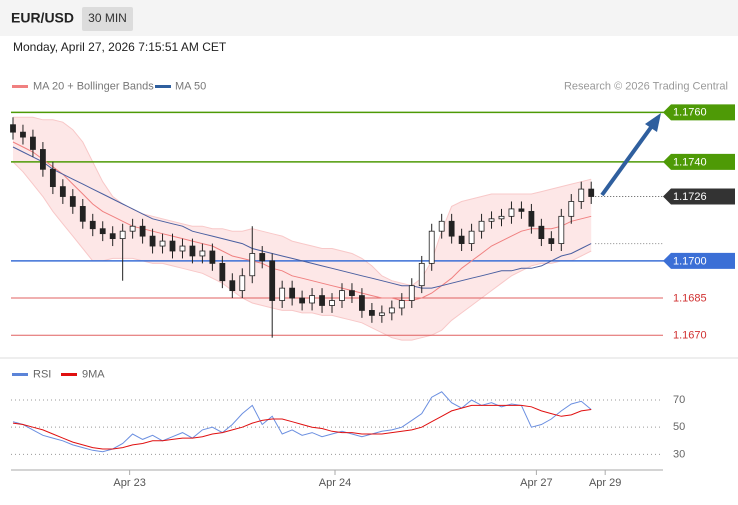  What do you see at coordinates (627, 160) in the screenshot?
I see `forecast-arrow` at bounding box center [627, 160].